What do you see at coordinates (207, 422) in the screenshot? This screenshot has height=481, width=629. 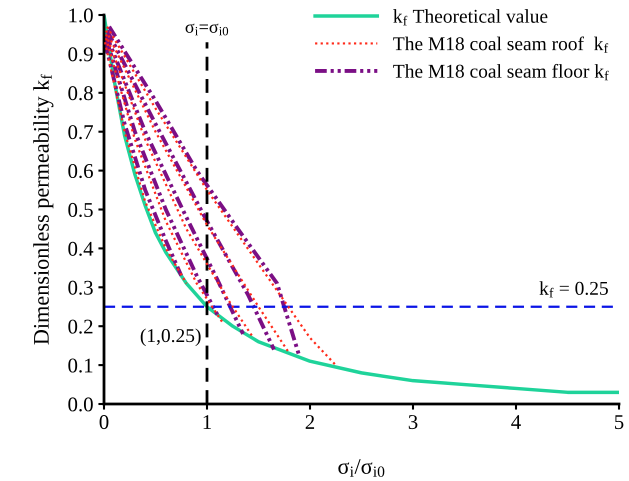 I see `x-tick-label: 1` at bounding box center [207, 422].